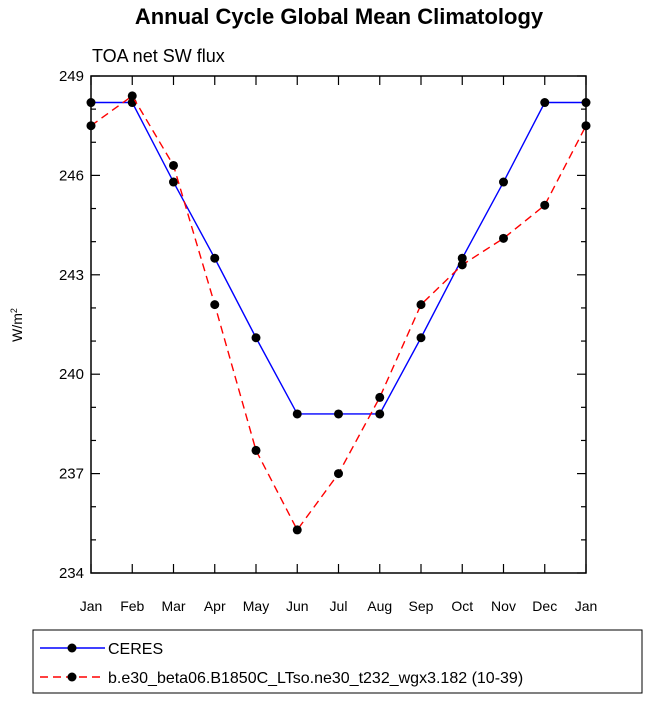 The height and width of the screenshot is (701, 649). Describe the element at coordinates (173, 606) in the screenshot. I see `x-tick-label: Mar` at that location.